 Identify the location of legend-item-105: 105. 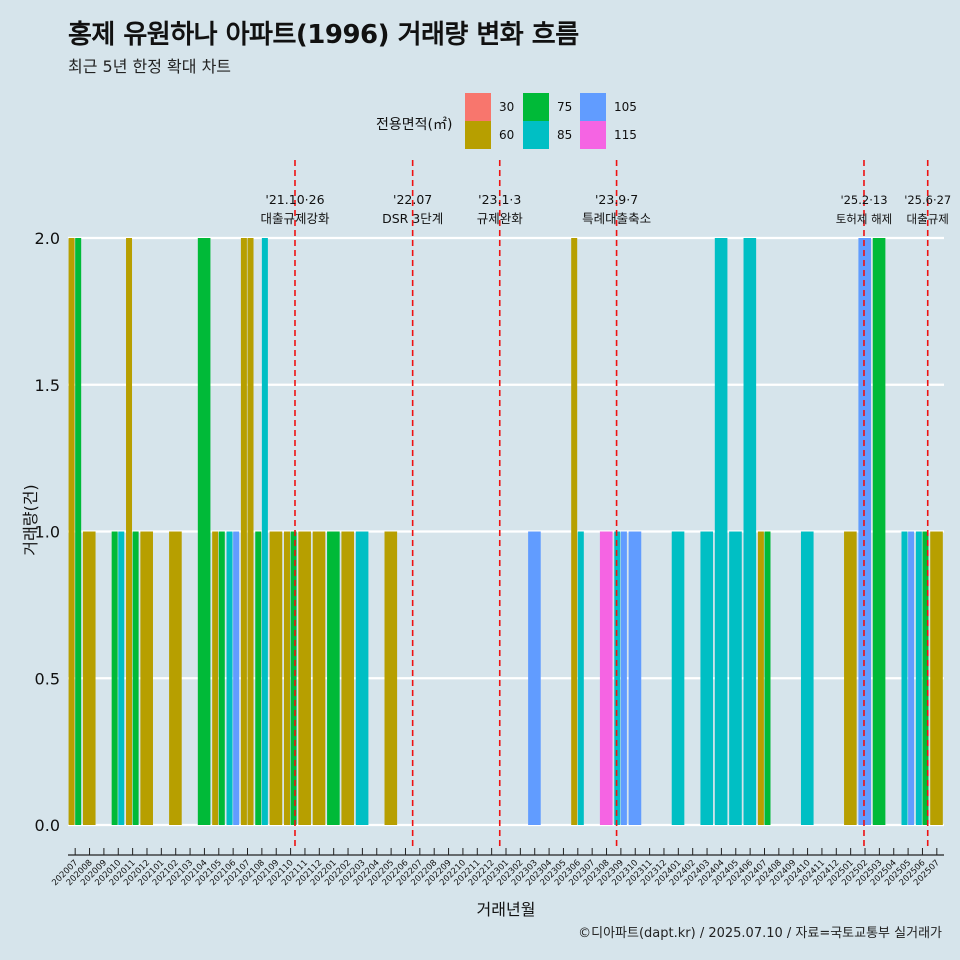
(608, 107).